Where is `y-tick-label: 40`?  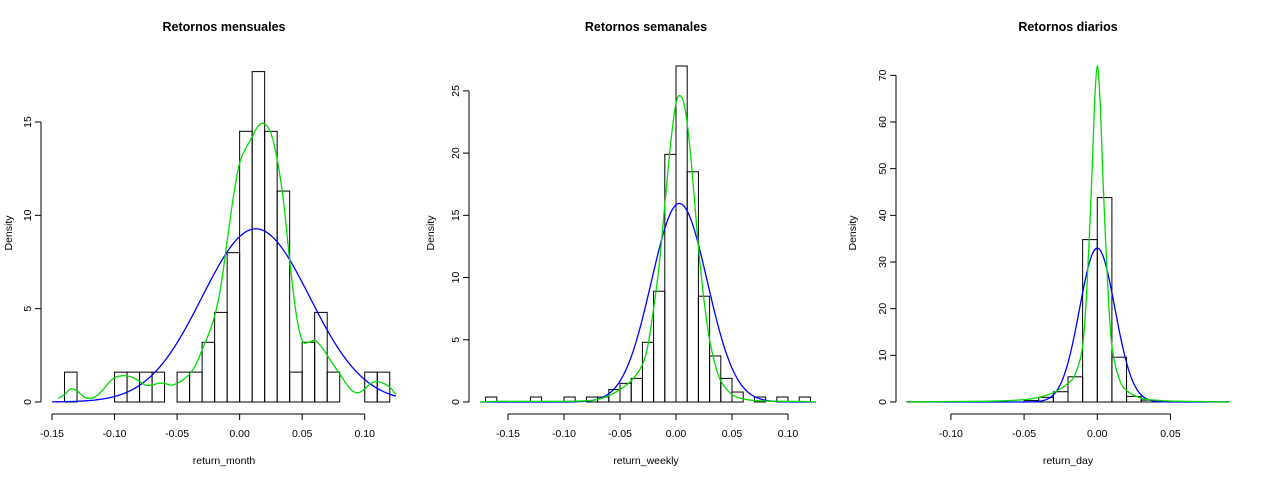
y-tick-label: 40 is located at coordinates (883, 215).